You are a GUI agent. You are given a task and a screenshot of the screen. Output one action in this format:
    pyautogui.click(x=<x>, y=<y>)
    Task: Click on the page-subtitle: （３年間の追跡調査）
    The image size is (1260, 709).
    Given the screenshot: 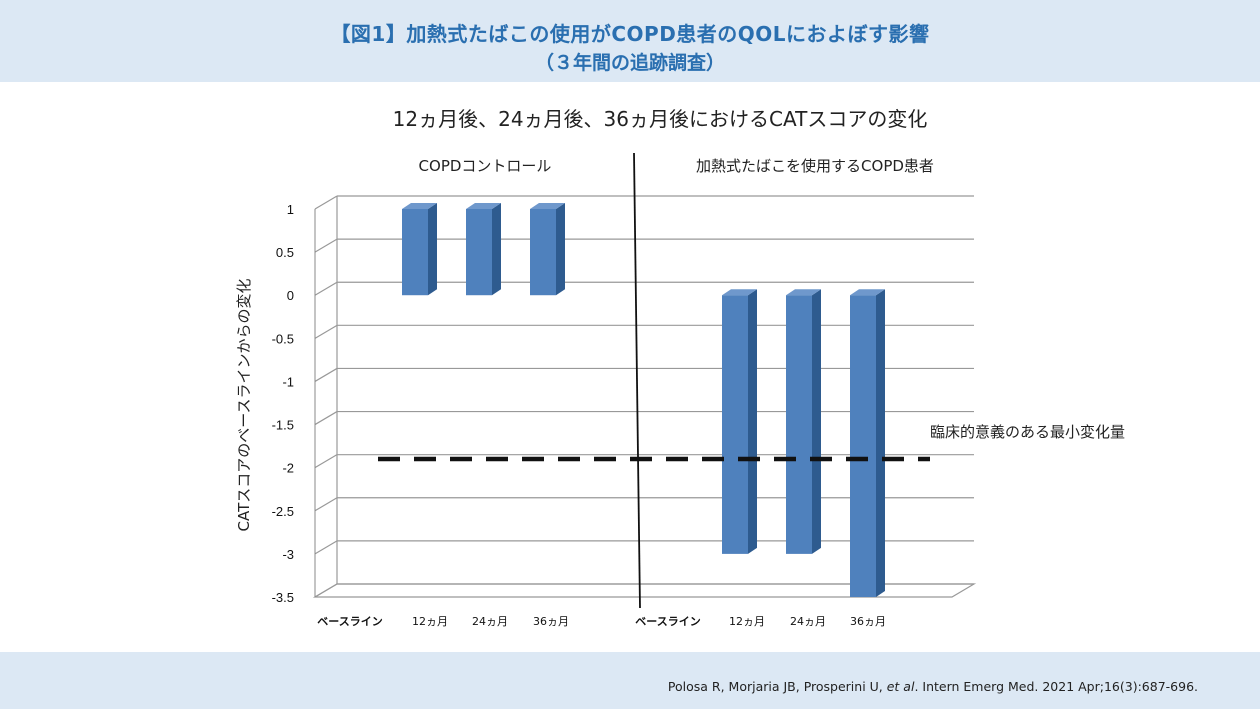 What is the action you would take?
    pyautogui.click(x=629, y=63)
    